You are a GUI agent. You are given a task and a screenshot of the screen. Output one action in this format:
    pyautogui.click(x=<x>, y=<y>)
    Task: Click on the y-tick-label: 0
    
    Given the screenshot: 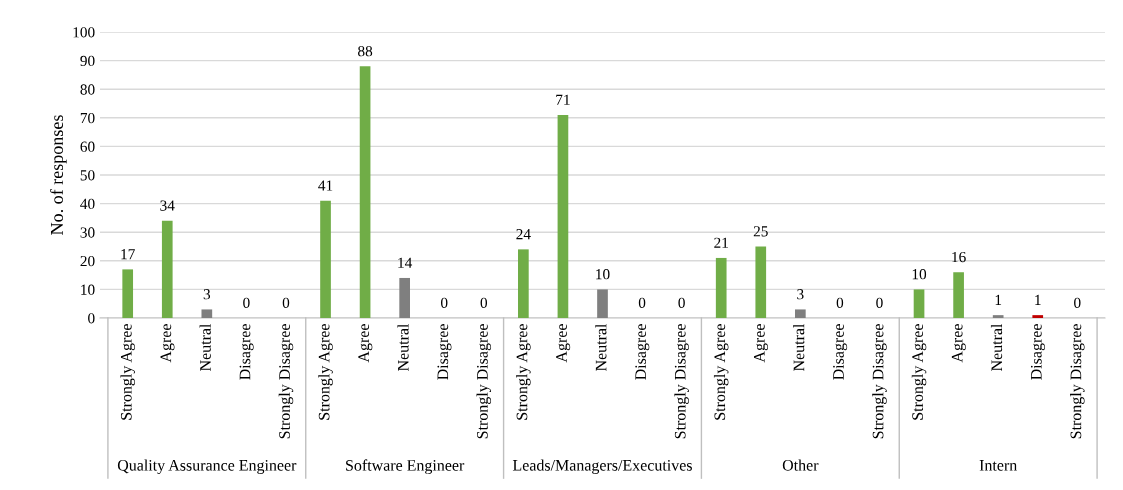 What is the action you would take?
    pyautogui.click(x=91, y=318)
    